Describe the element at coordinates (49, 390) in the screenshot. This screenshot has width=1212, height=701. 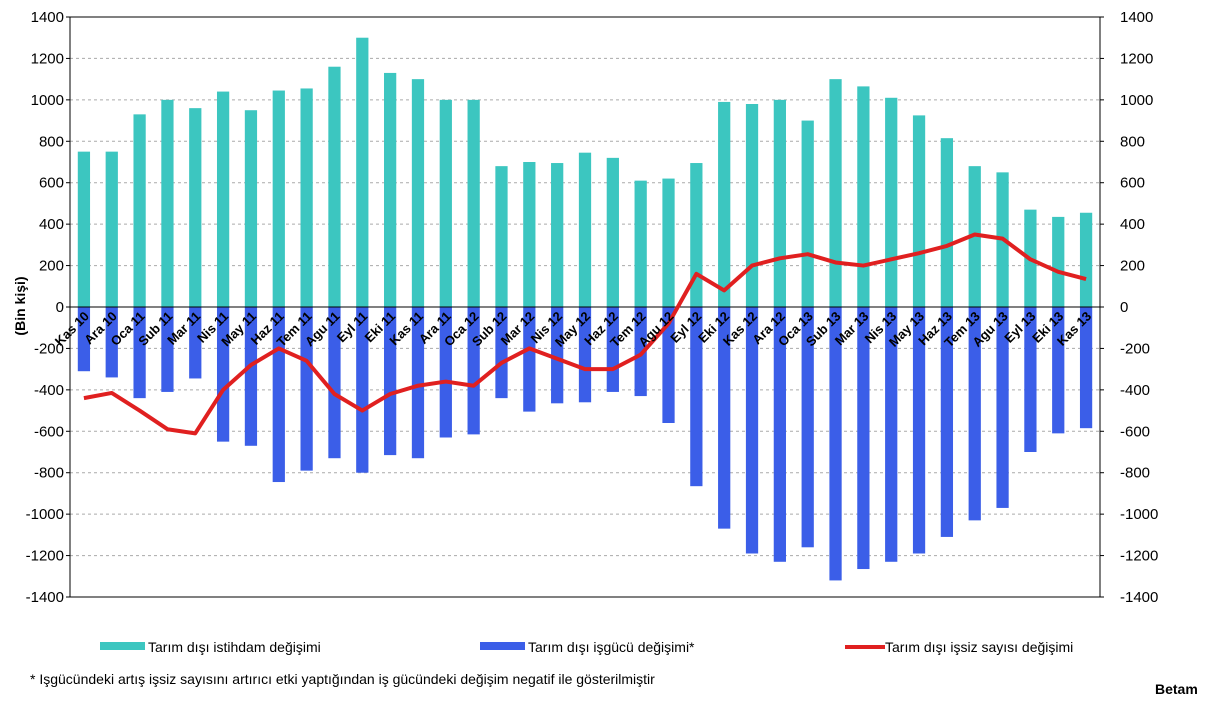
I see `y-tick-label: -400` at that location.